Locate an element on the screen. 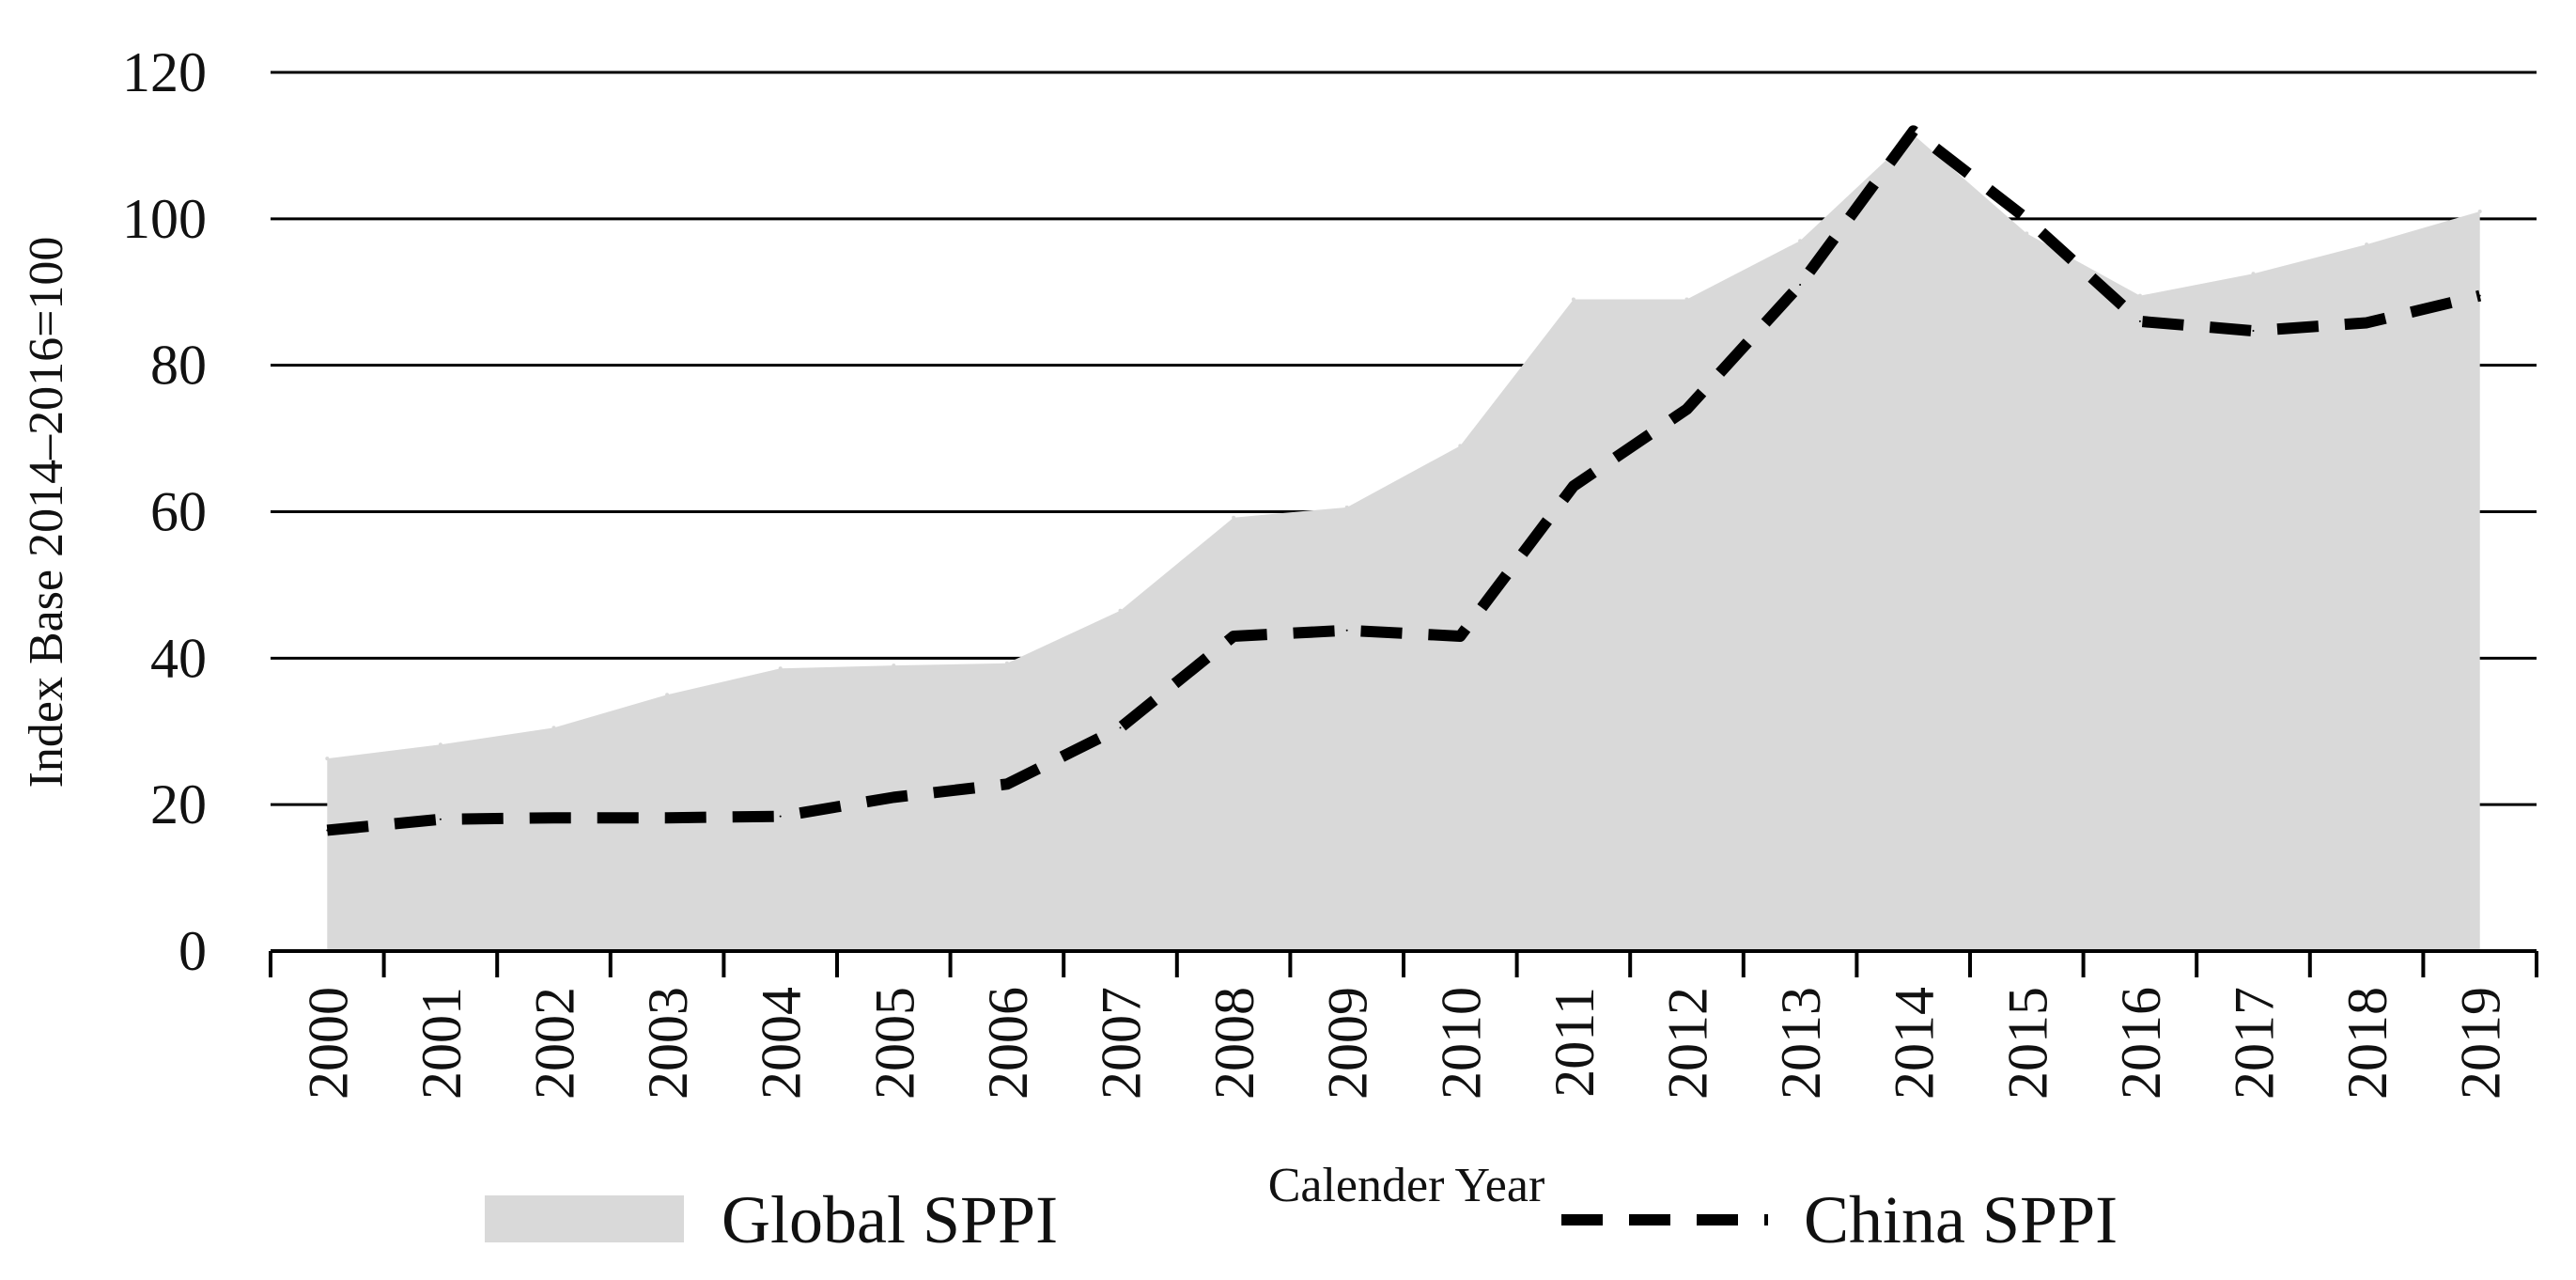  global-sppi-point-2009 is located at coordinates (1347, 507).